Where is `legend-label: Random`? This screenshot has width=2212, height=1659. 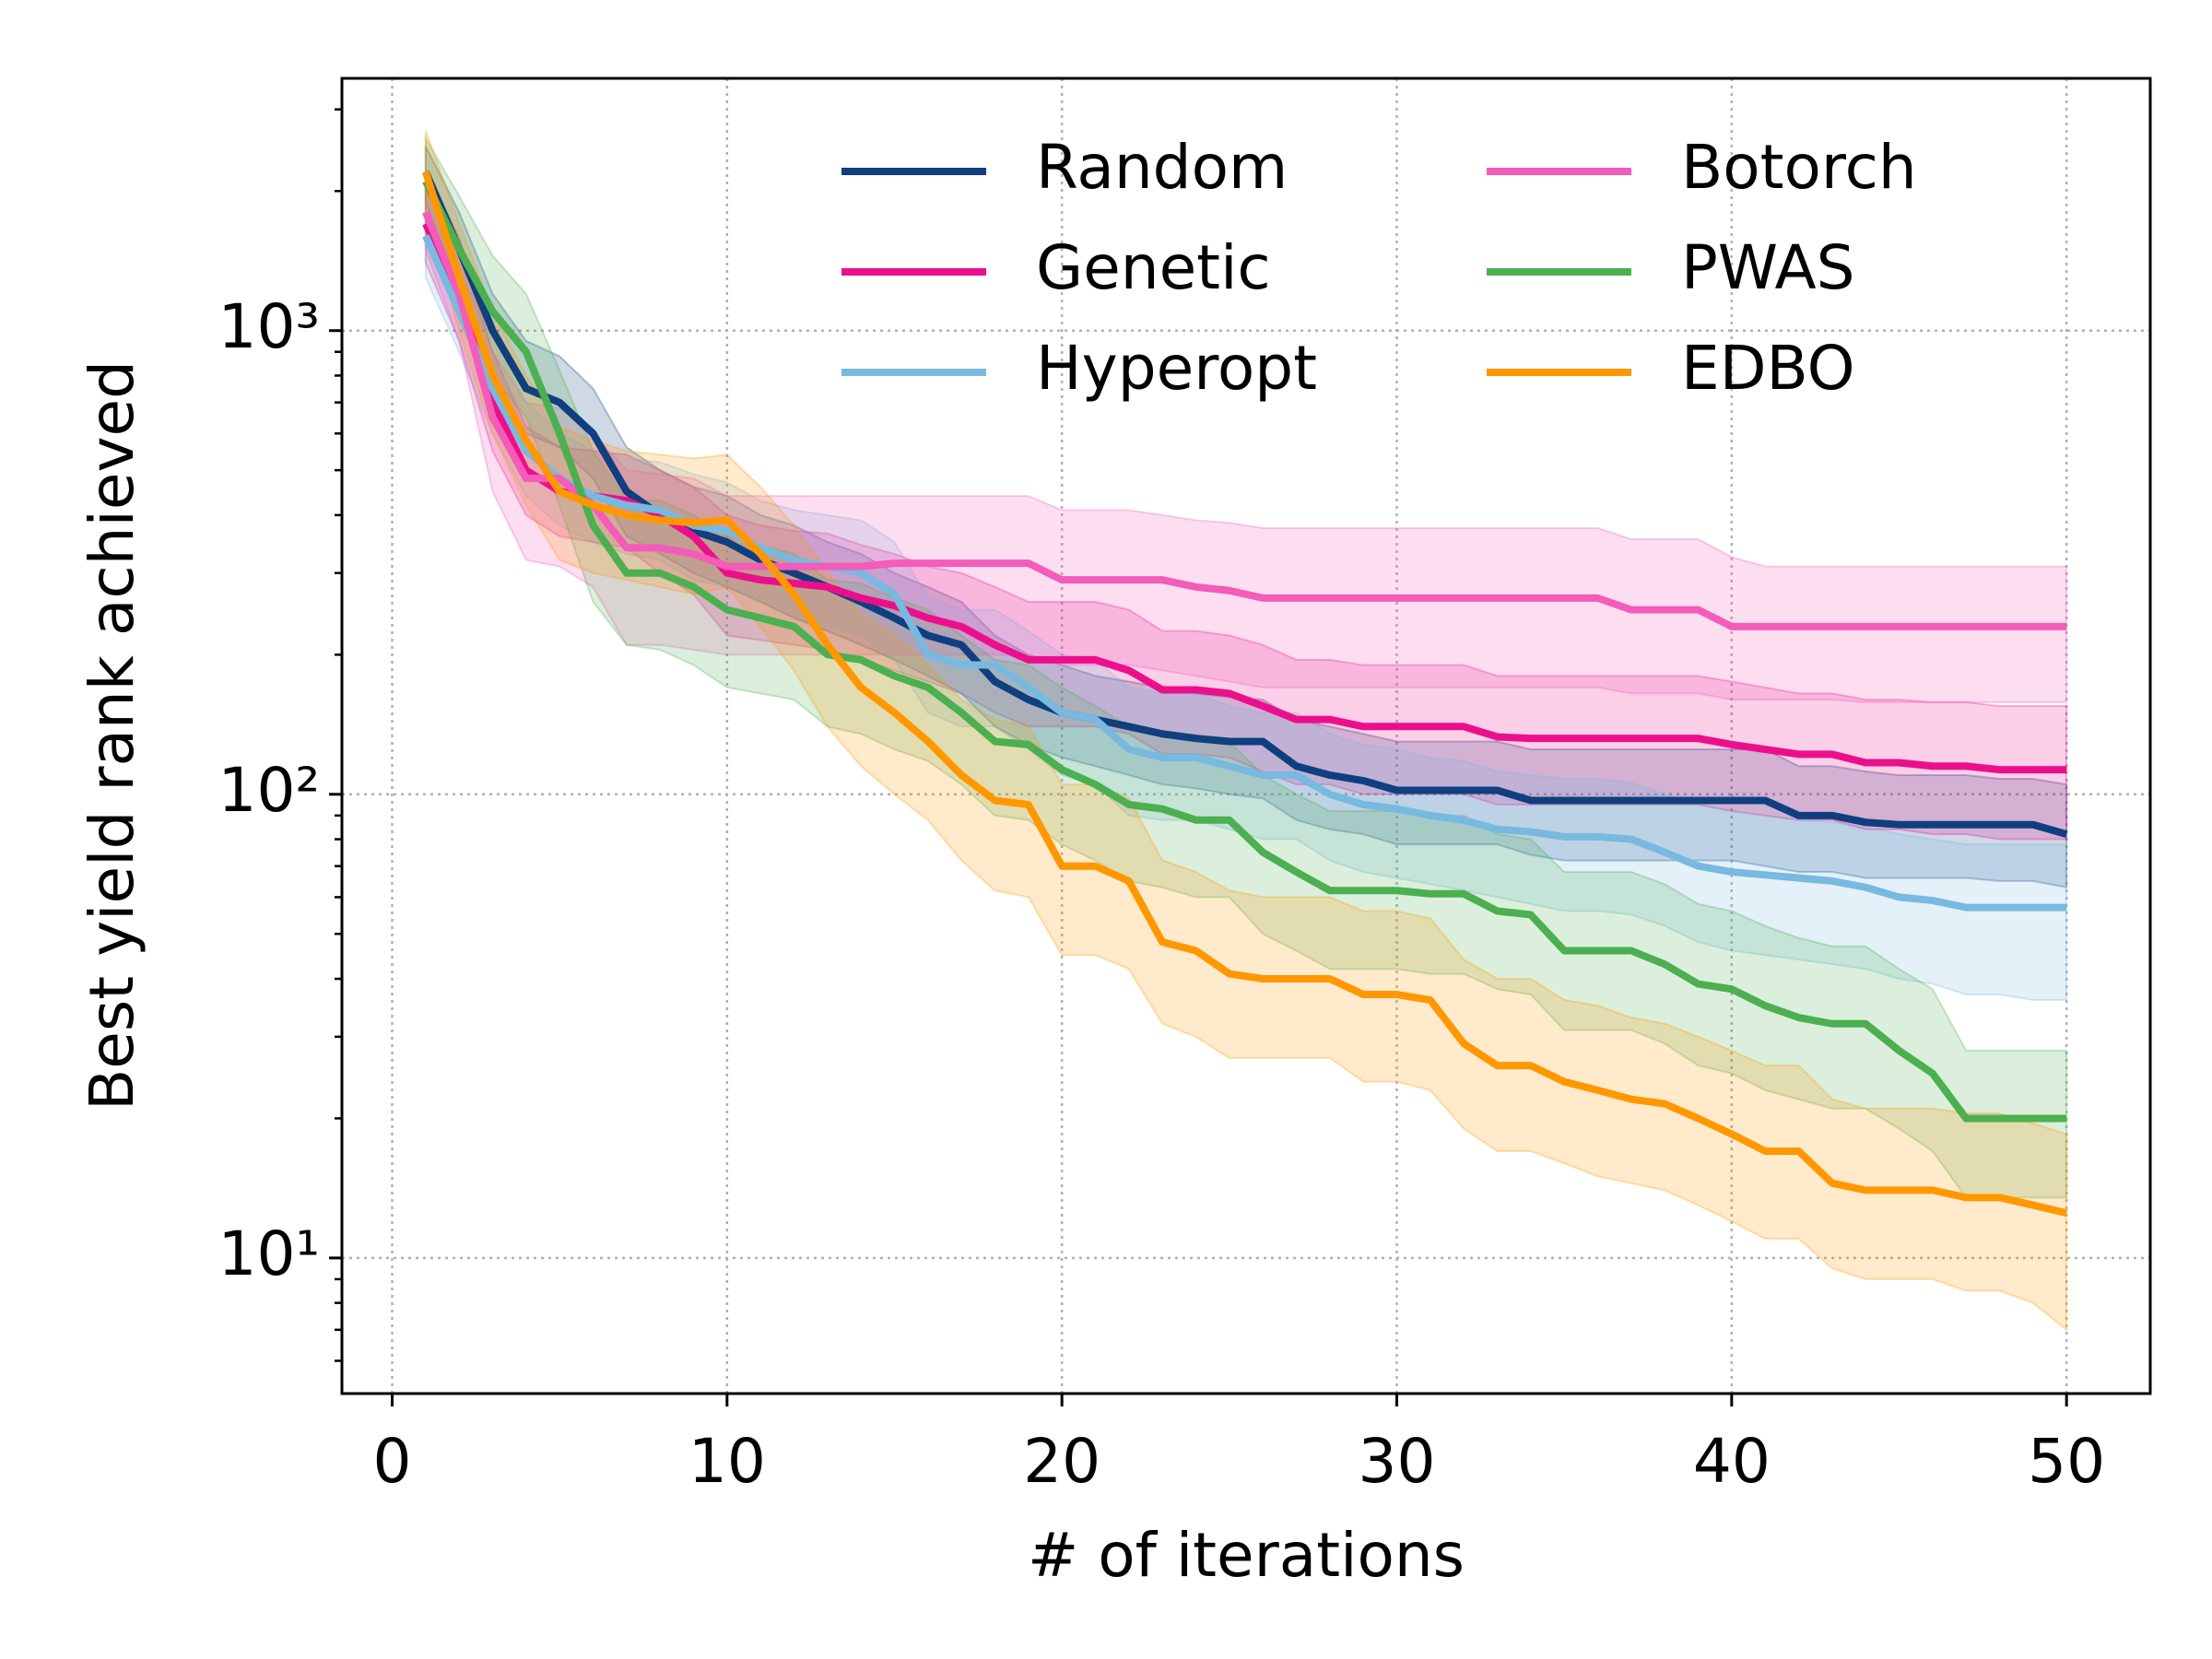
legend-label: Random is located at coordinates (1162, 167).